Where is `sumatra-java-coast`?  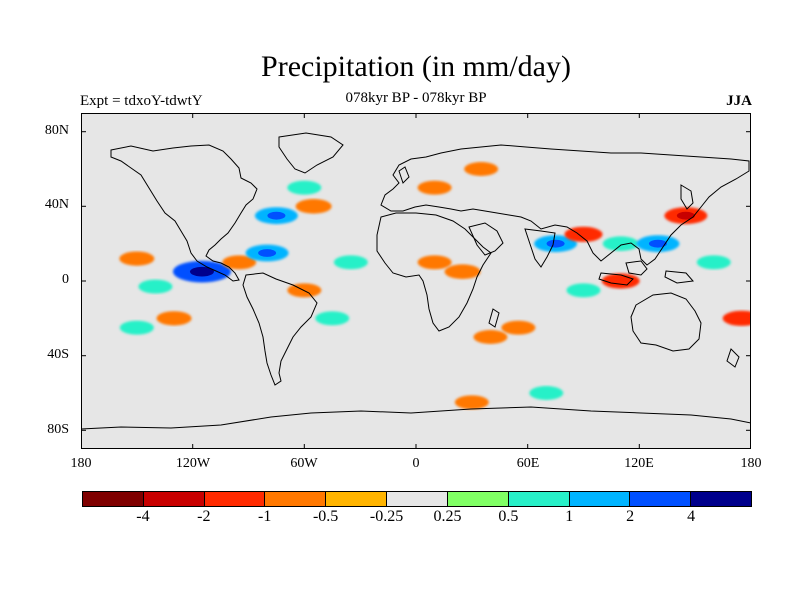
sumatra-java-coast is located at coordinates (616, 279).